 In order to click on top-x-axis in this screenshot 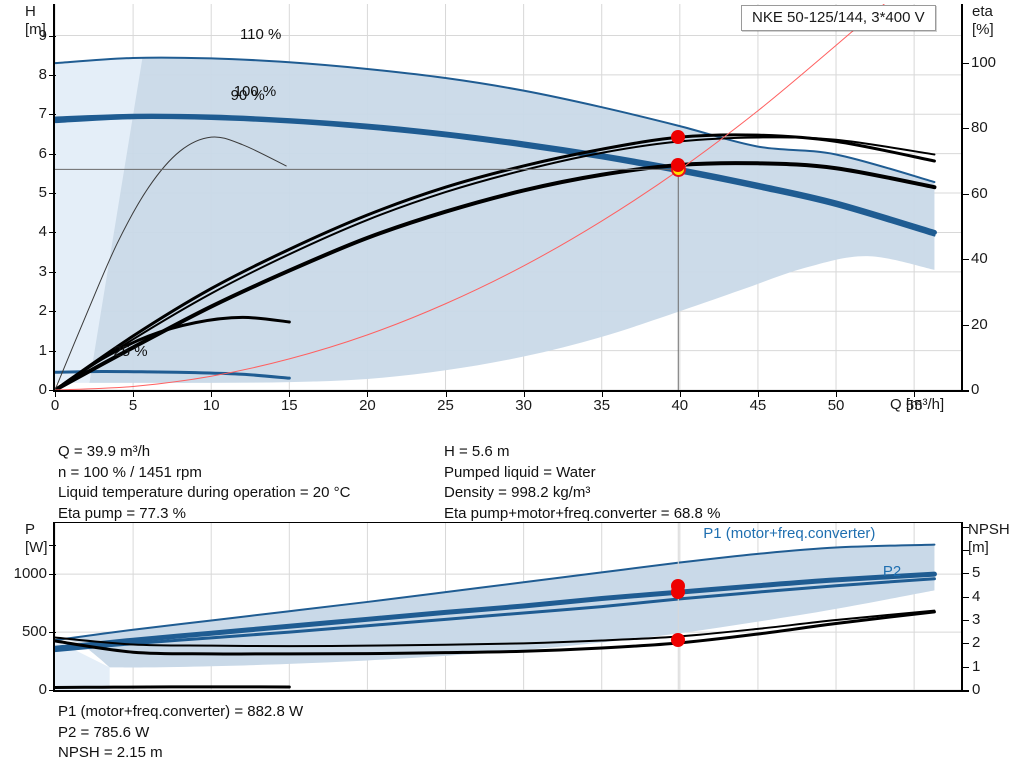, I will do `click(511, 391)`.